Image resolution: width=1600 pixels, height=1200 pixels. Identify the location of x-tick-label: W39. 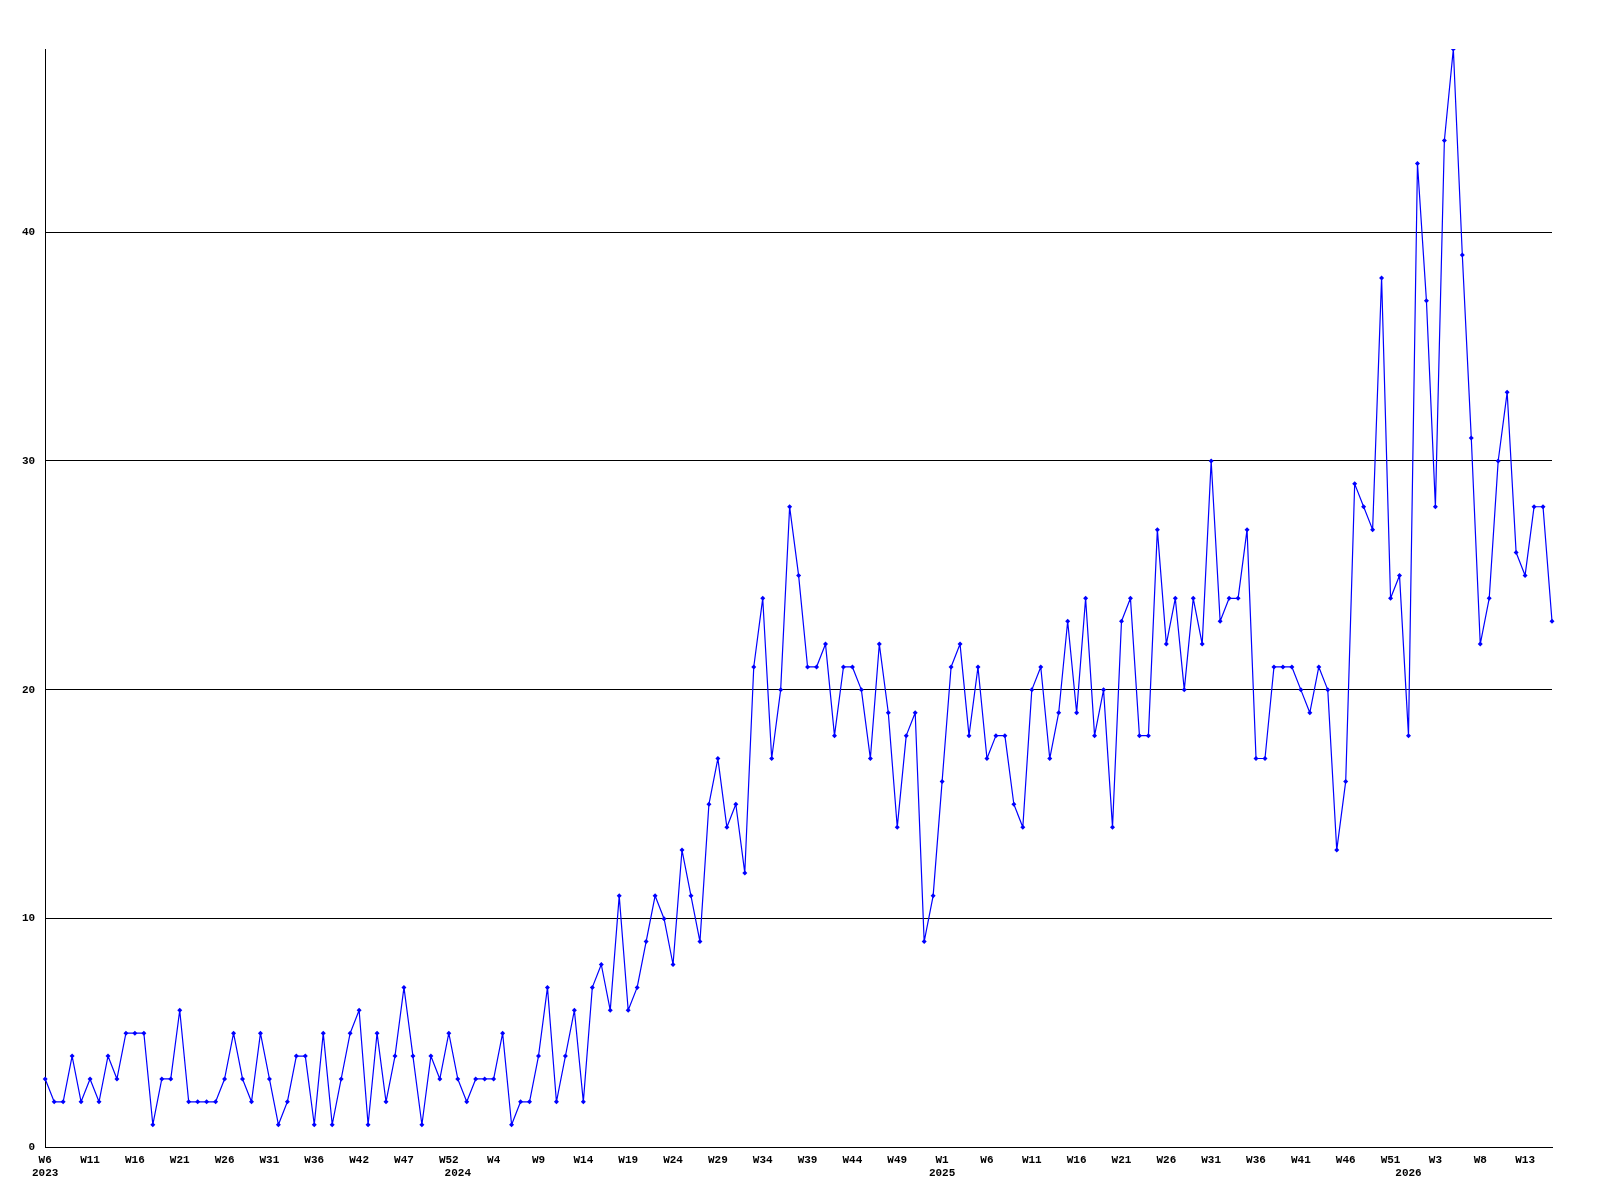
(807, 1159).